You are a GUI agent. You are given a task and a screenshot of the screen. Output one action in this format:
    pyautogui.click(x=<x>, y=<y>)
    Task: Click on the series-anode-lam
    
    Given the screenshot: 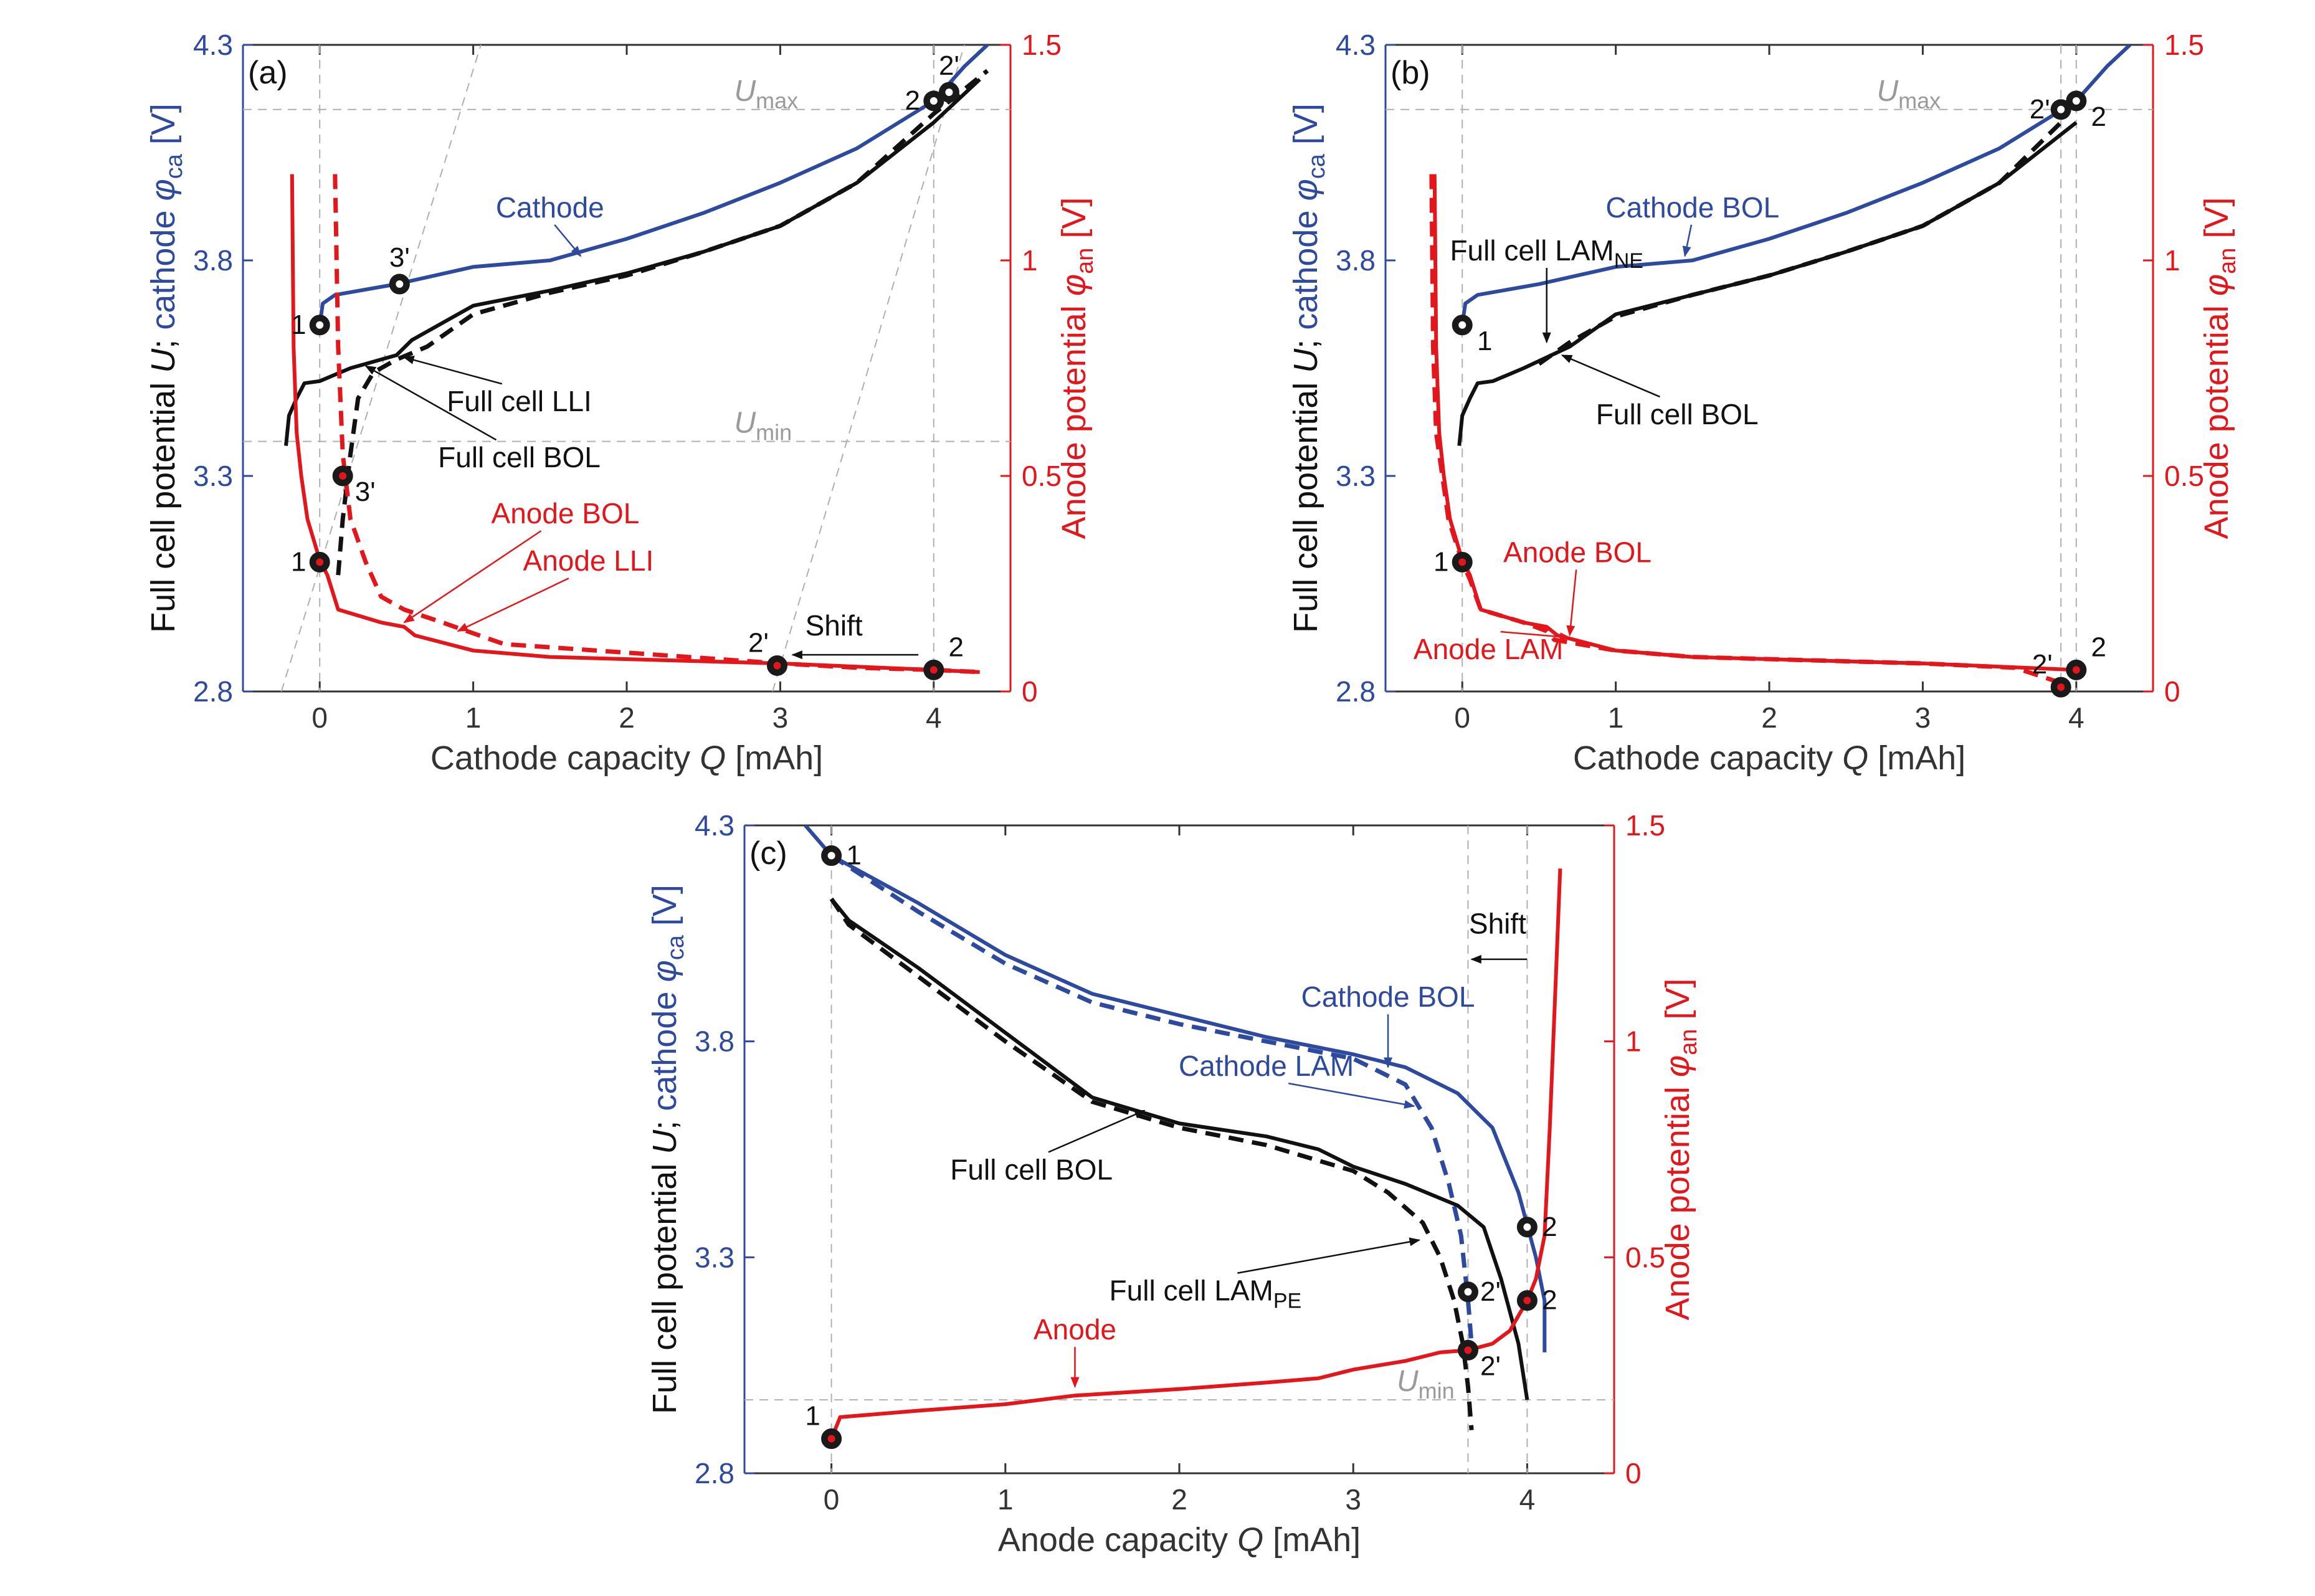 What is the action you would take?
    pyautogui.click(x=1745, y=429)
    